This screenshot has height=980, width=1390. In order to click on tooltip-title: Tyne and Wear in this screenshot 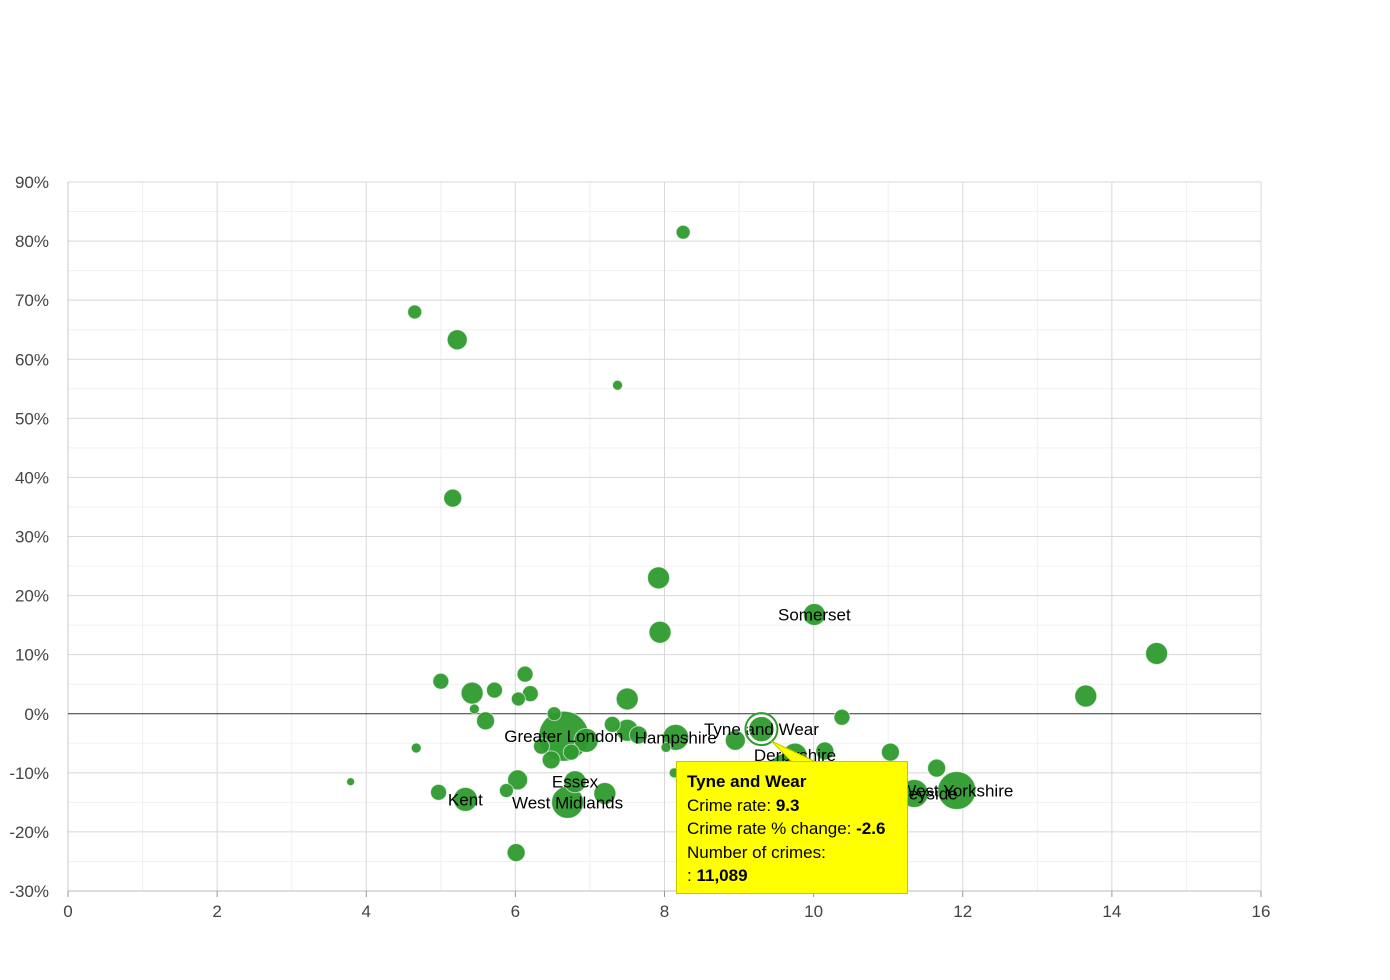, I will do `click(747, 781)`.